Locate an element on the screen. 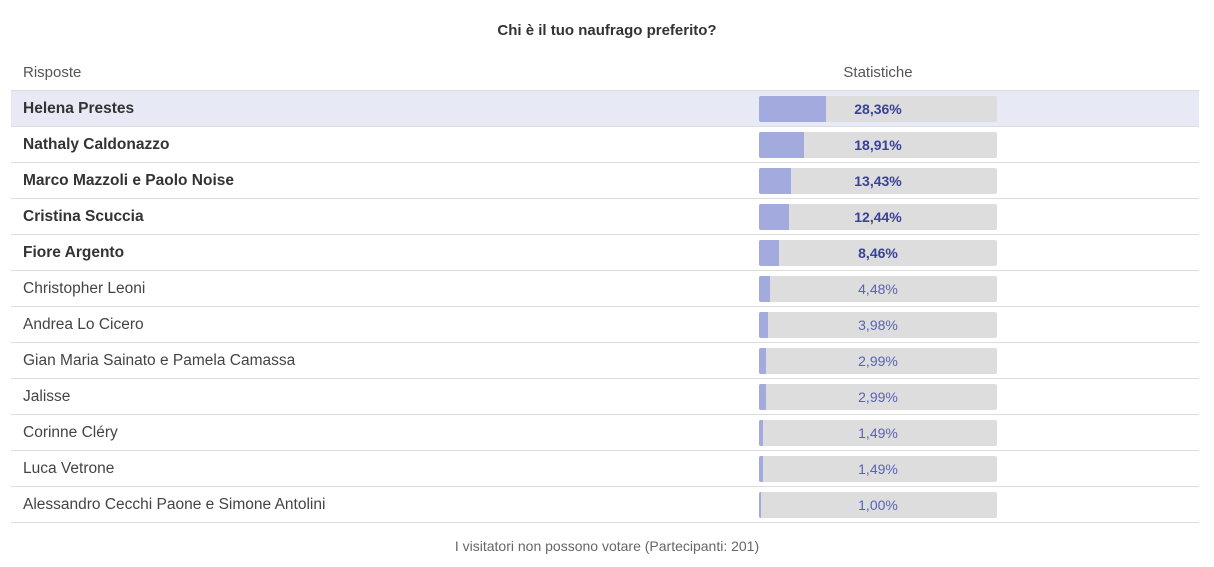  poll-row: Christopher Leoni 4,48% is located at coordinates (605, 289).